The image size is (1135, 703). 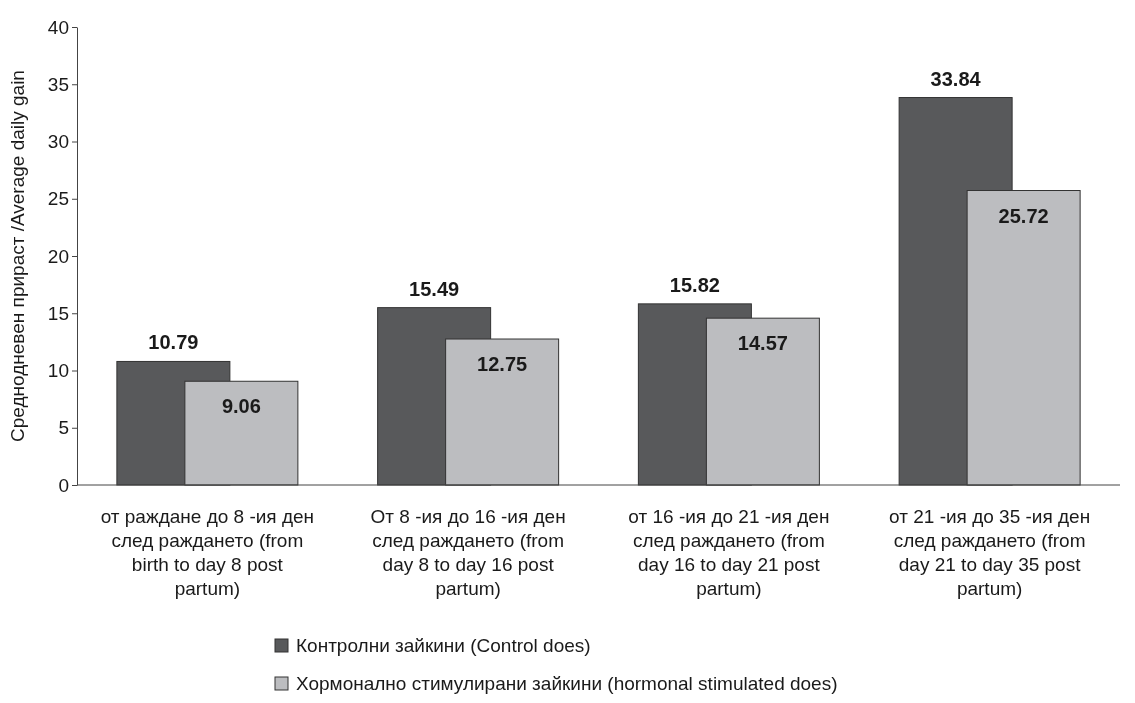 I want to click on data-label: 15.82, so click(x=694, y=284).